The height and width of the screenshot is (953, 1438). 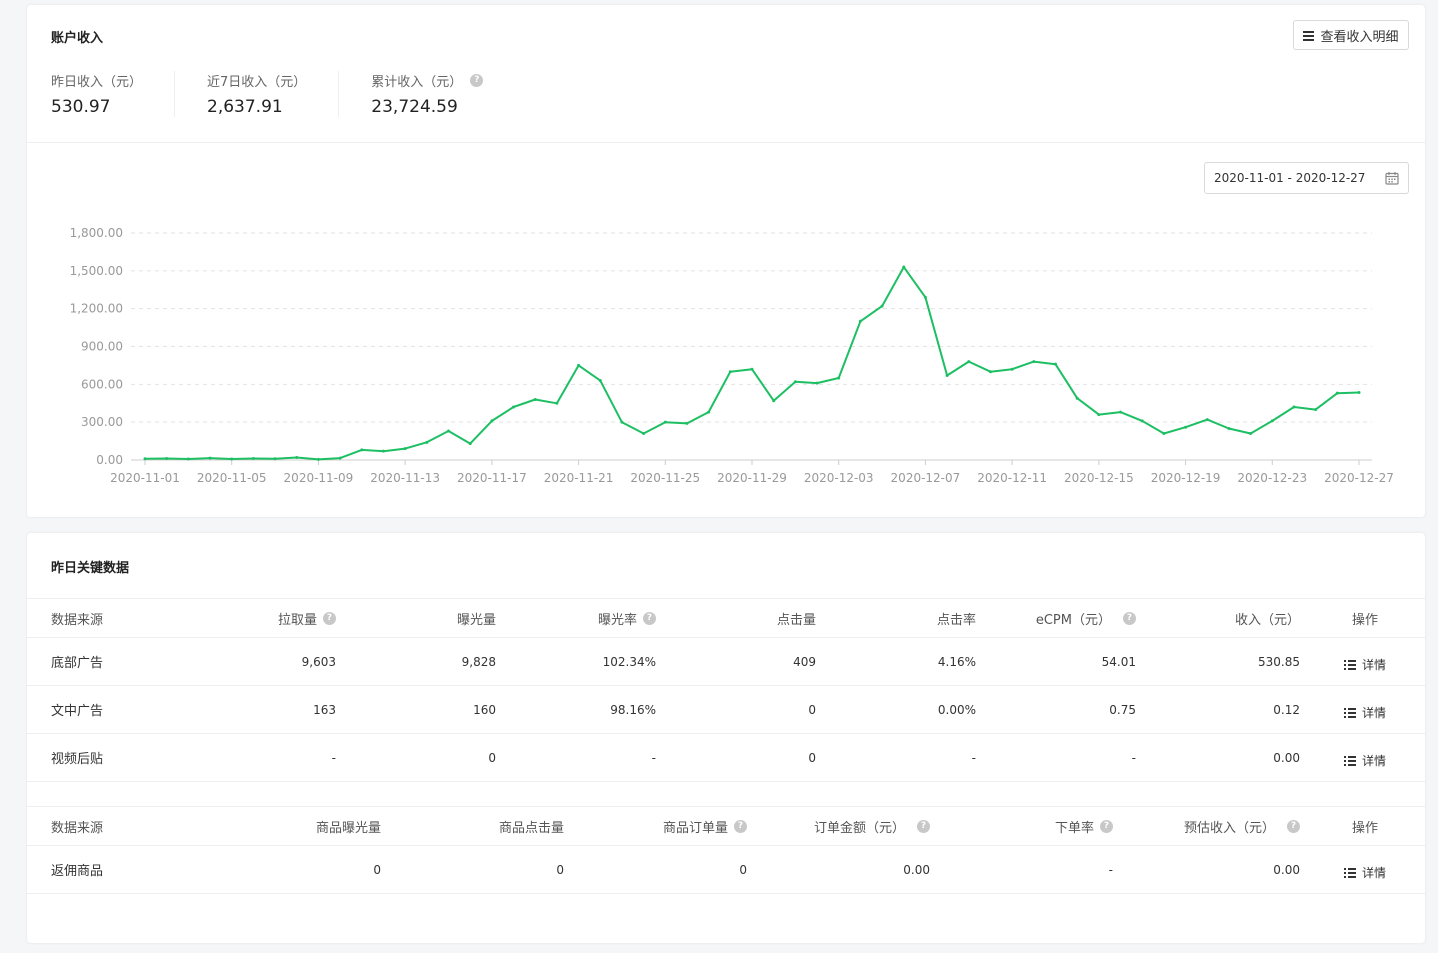 I want to click on x-tick-label: 2020-11-13, so click(x=405, y=478).